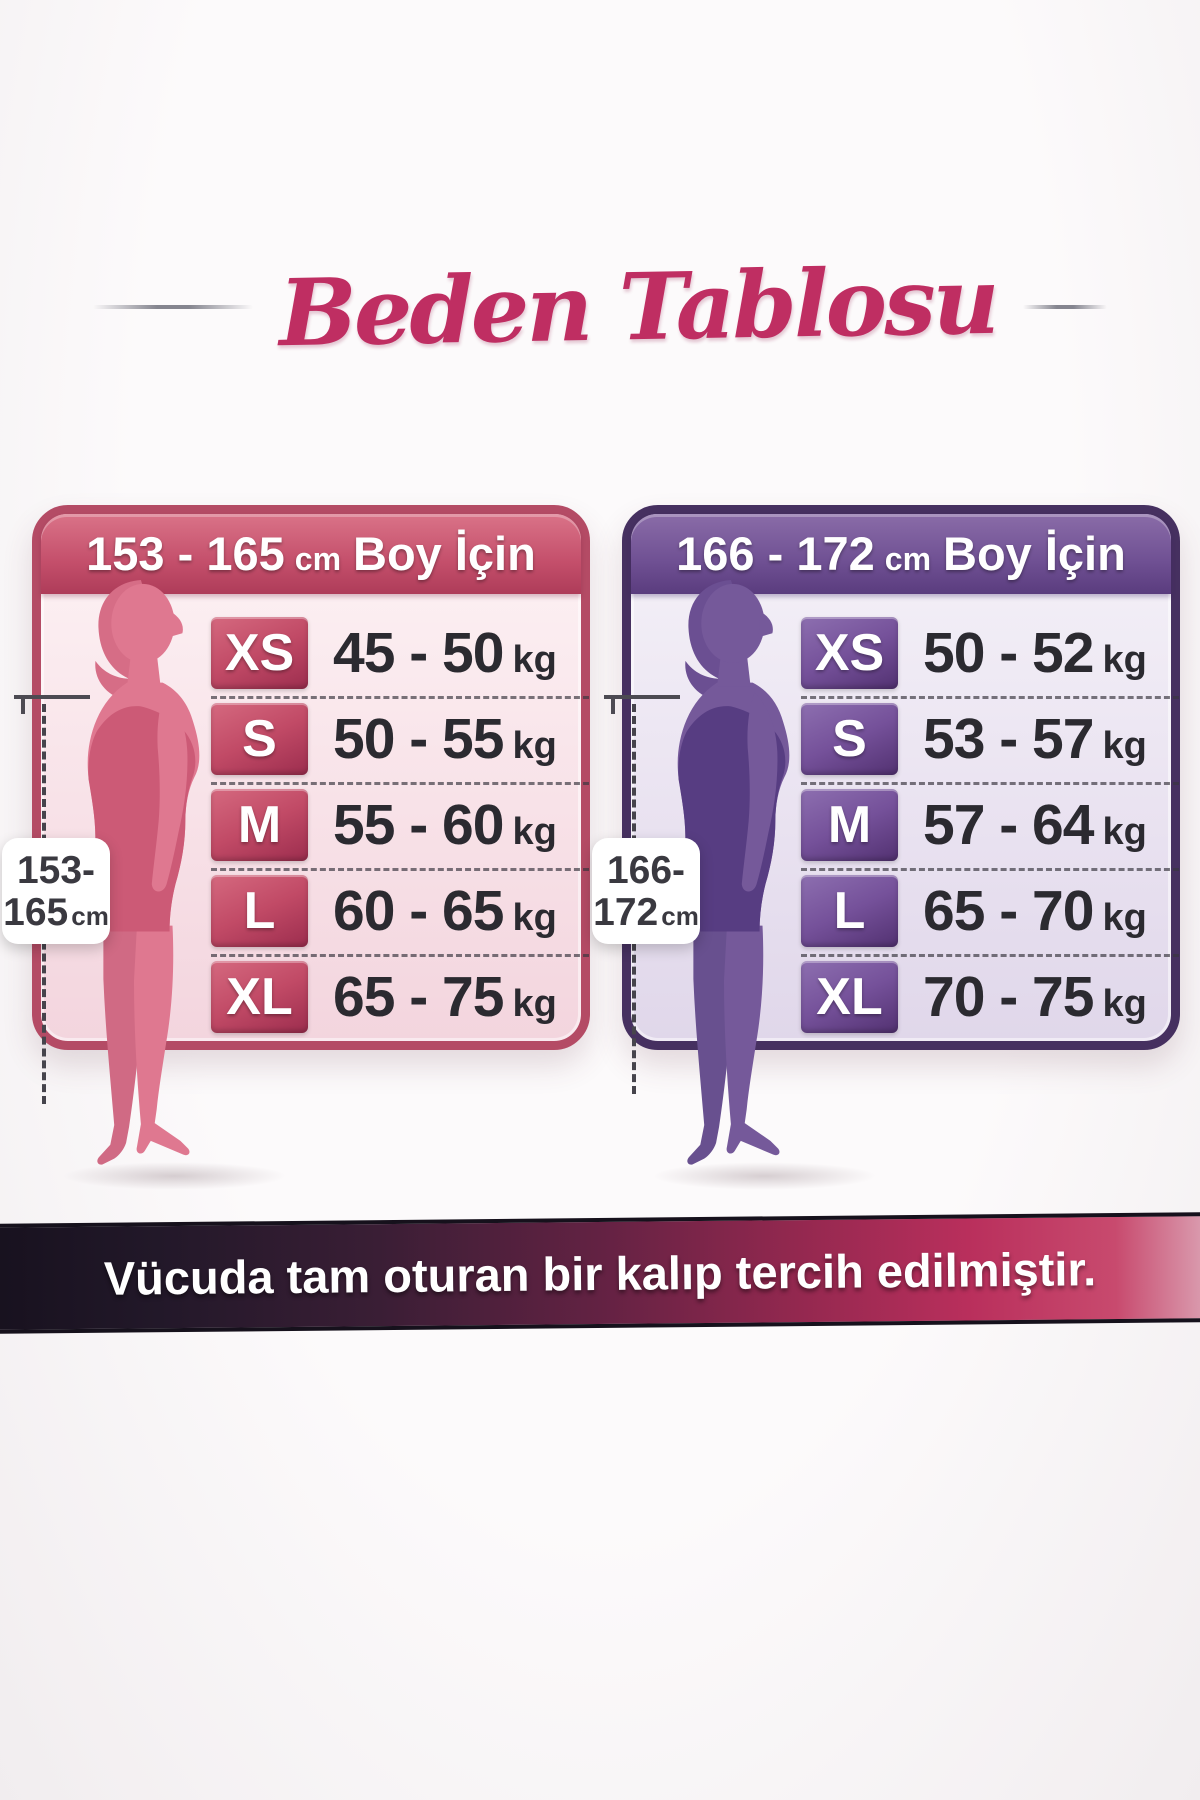  What do you see at coordinates (1064, 307) in the screenshot?
I see `title-right-line` at bounding box center [1064, 307].